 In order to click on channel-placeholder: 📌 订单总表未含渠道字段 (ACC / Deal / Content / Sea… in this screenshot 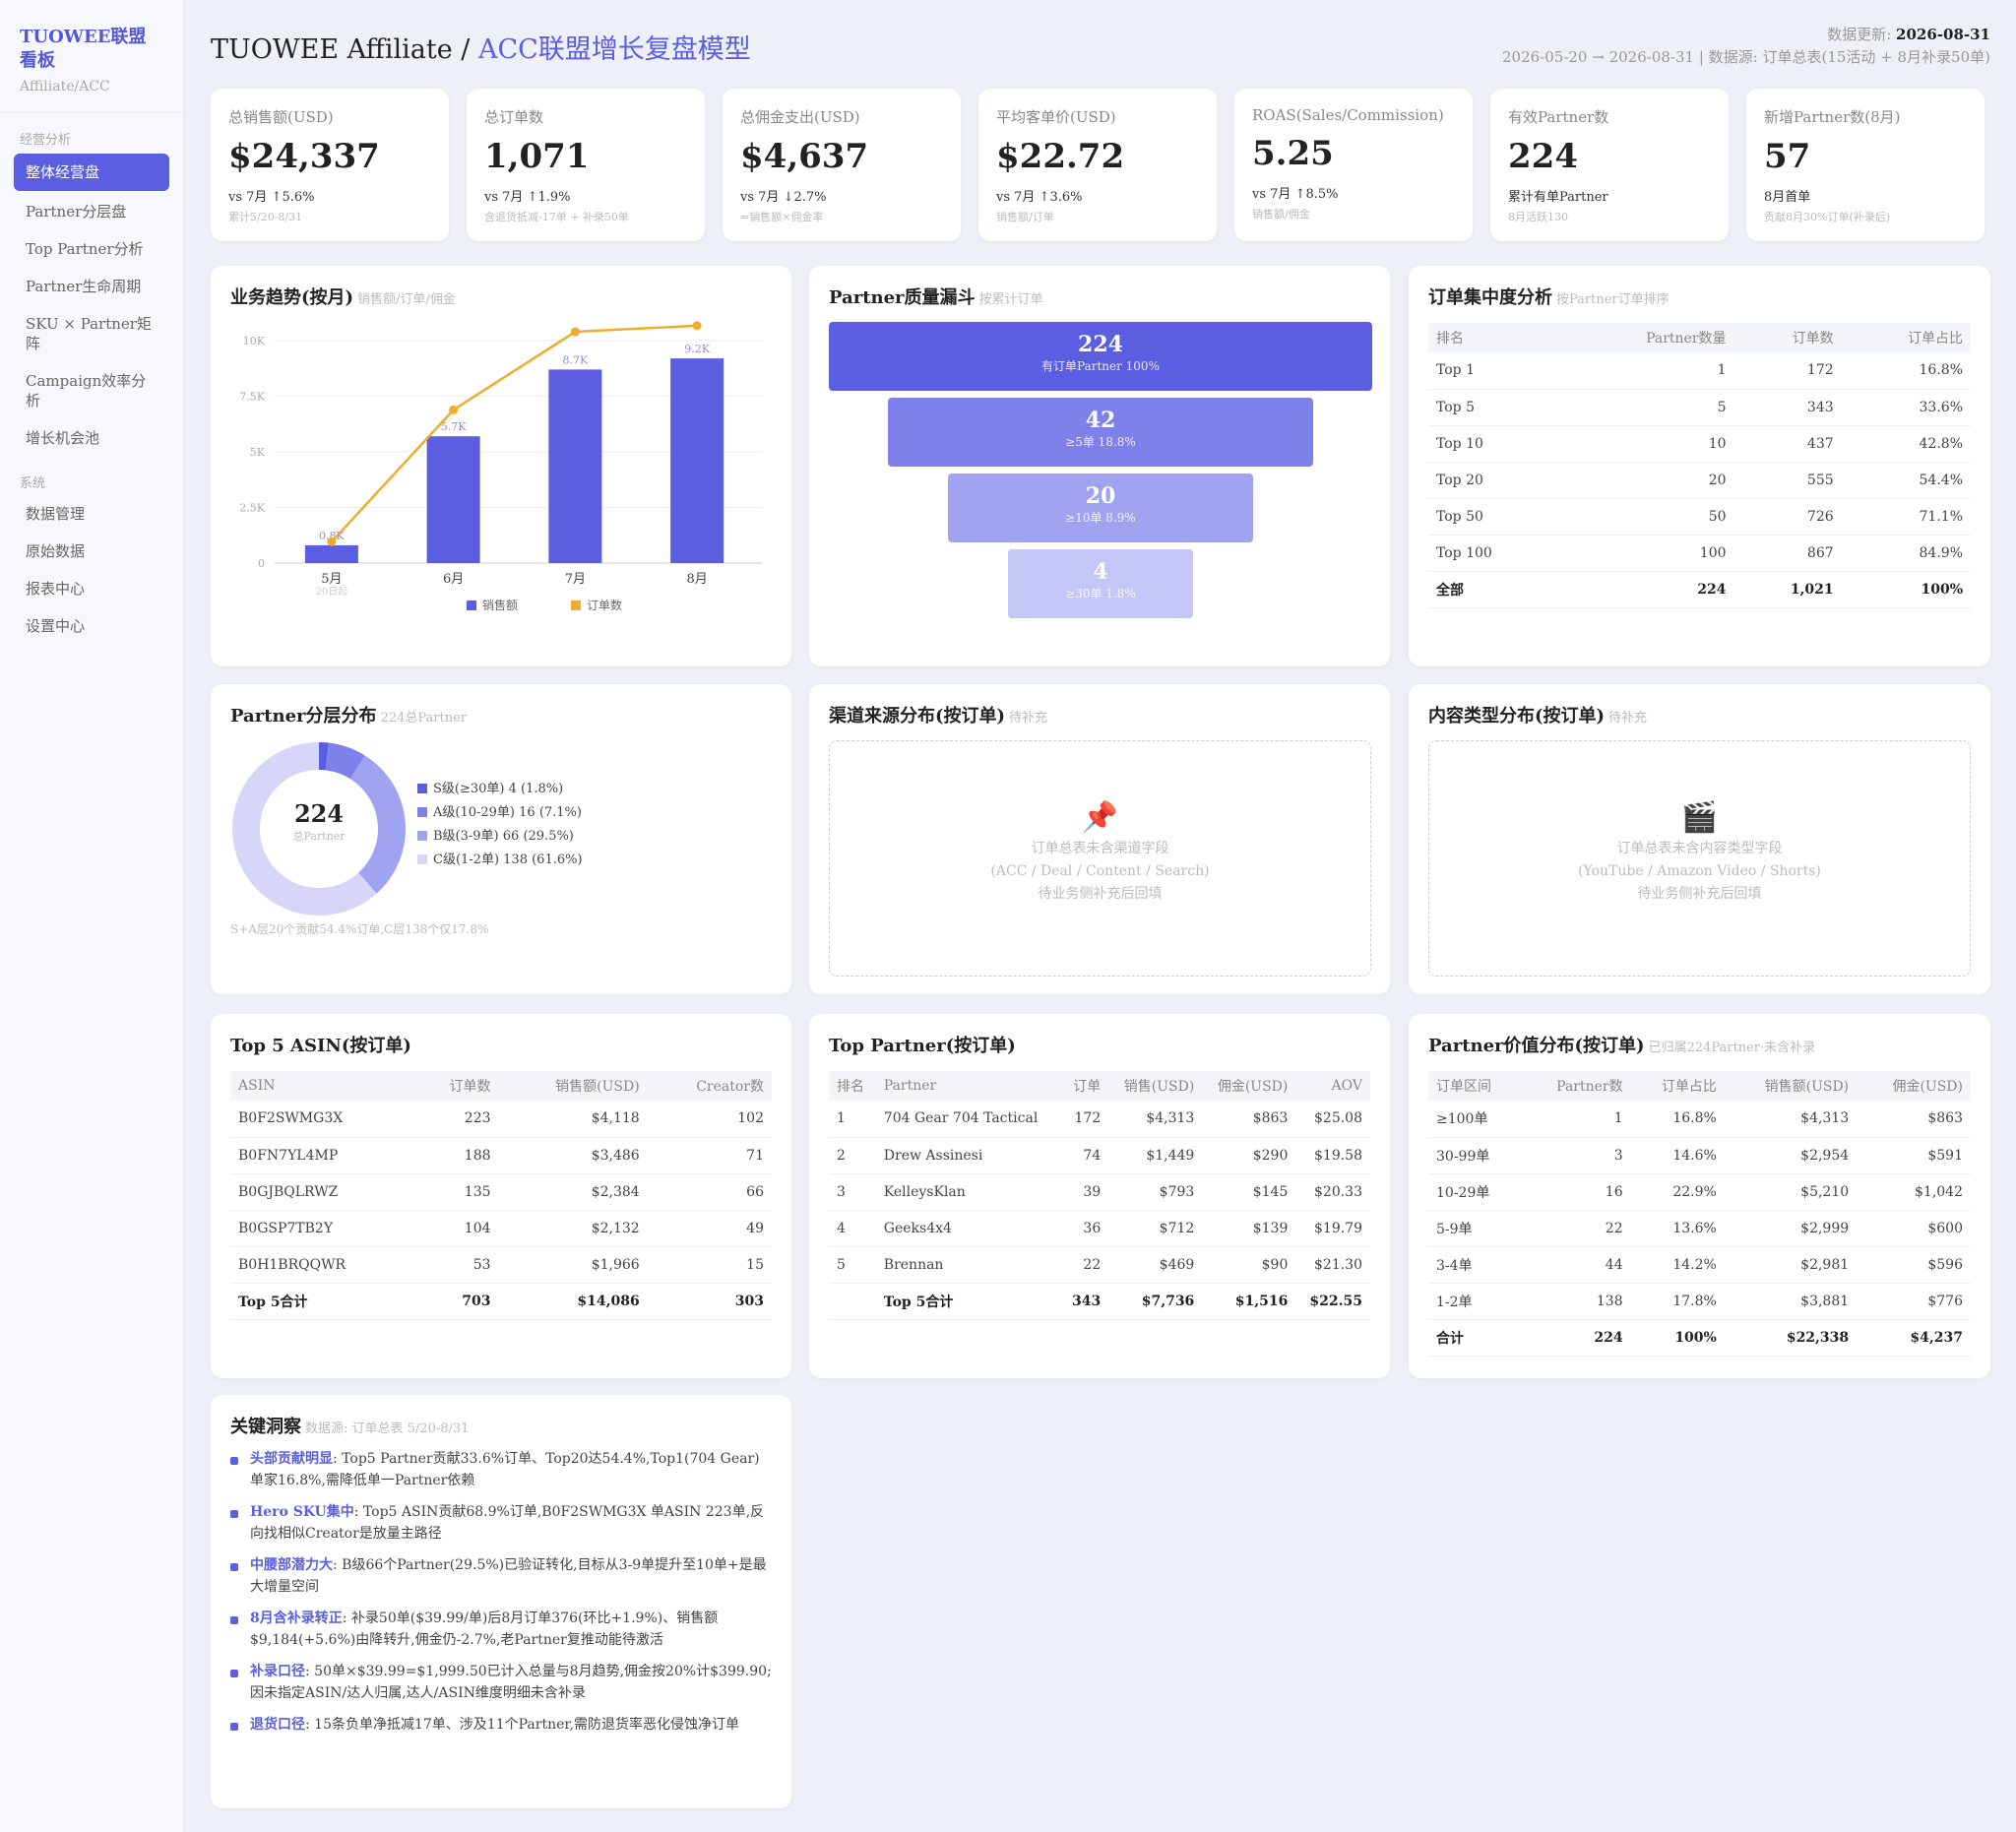, I will do `click(1100, 859)`.